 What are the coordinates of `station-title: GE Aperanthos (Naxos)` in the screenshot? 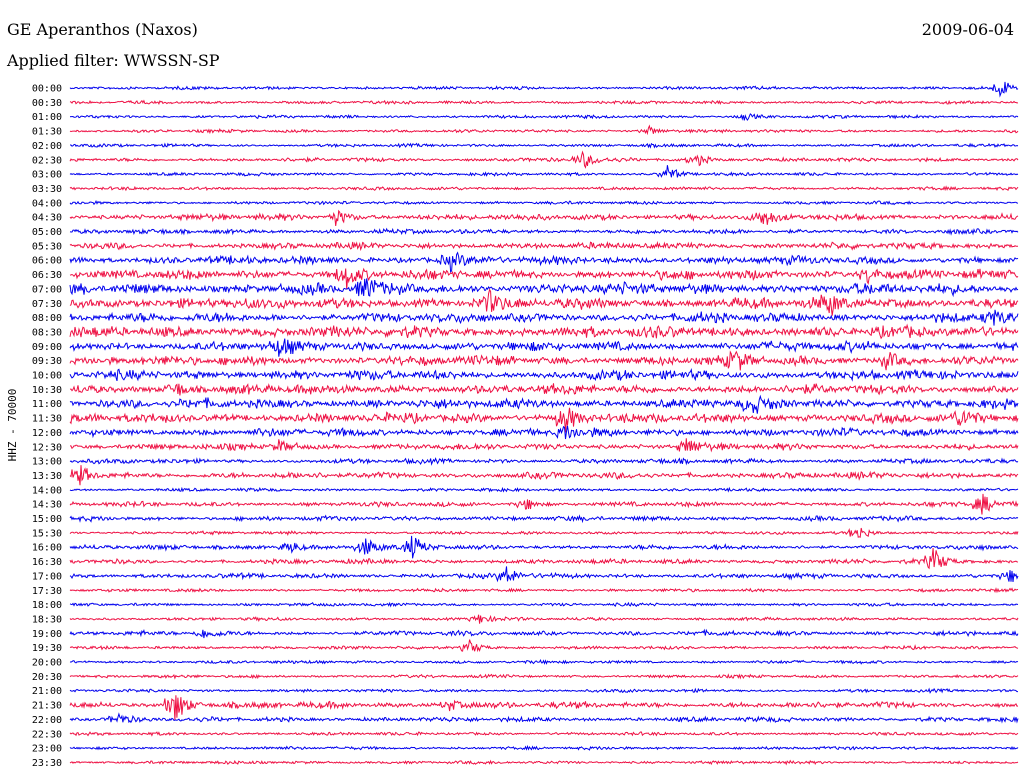 It's located at (102, 29).